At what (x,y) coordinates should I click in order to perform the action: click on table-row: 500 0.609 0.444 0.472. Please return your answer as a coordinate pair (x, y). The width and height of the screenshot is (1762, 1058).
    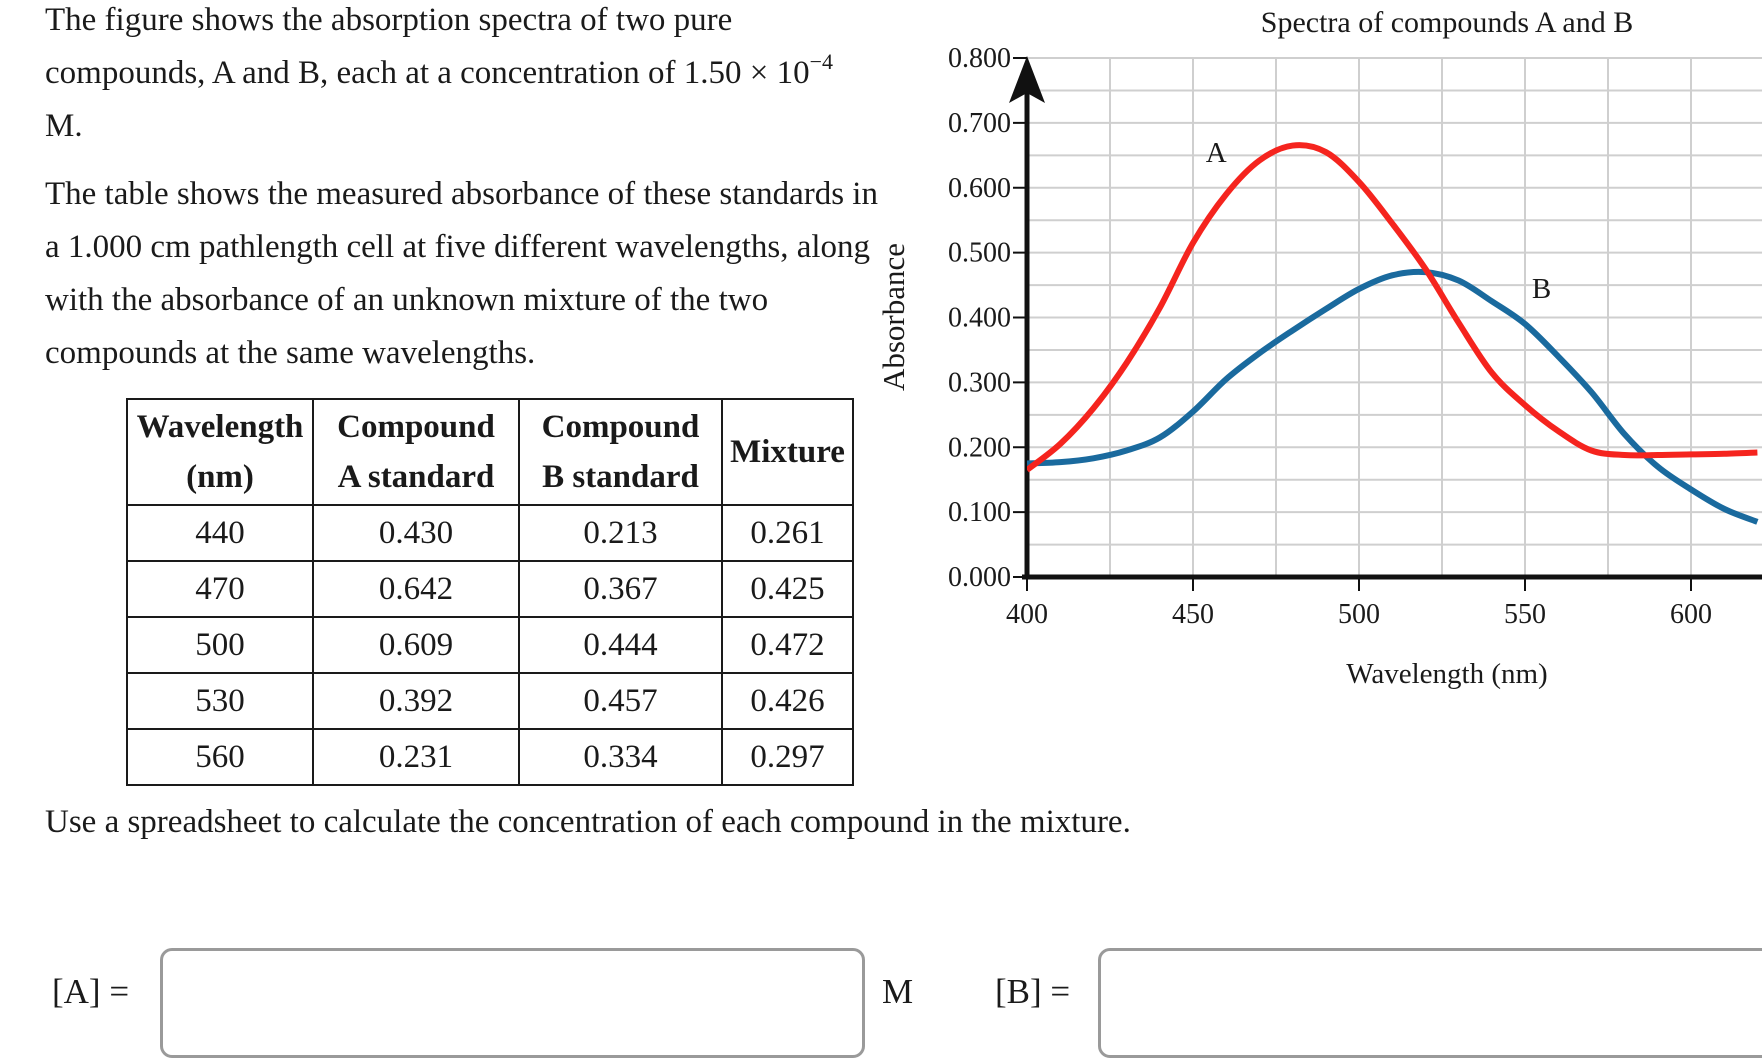
    Looking at the image, I should click on (490, 645).